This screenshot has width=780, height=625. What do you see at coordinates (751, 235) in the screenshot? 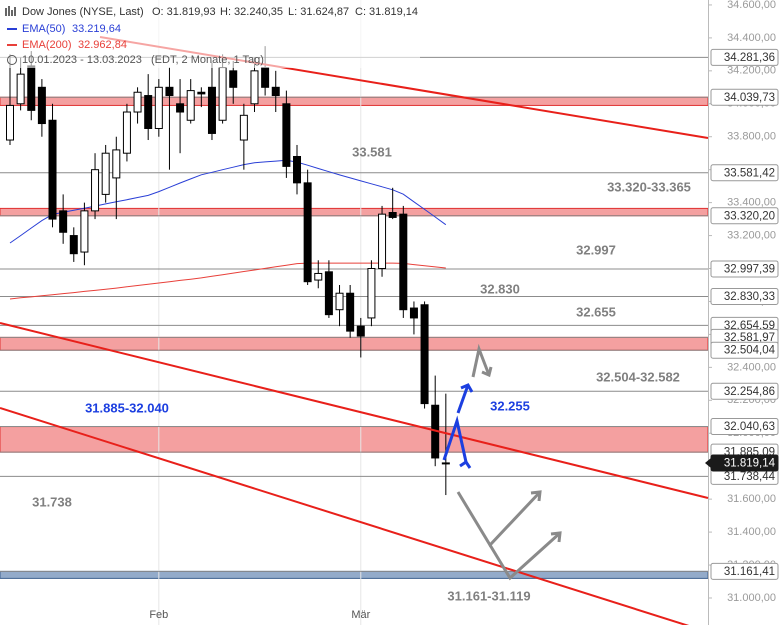
I see `y-tick-label: 33.200,00` at bounding box center [751, 235].